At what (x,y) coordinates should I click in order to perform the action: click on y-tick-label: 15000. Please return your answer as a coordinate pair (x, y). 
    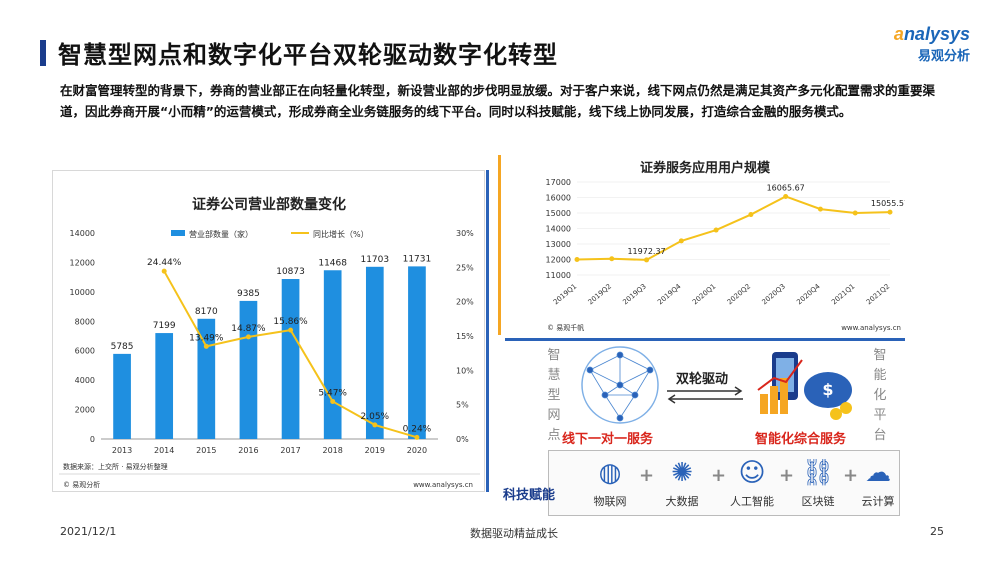
    Looking at the image, I should click on (558, 213).